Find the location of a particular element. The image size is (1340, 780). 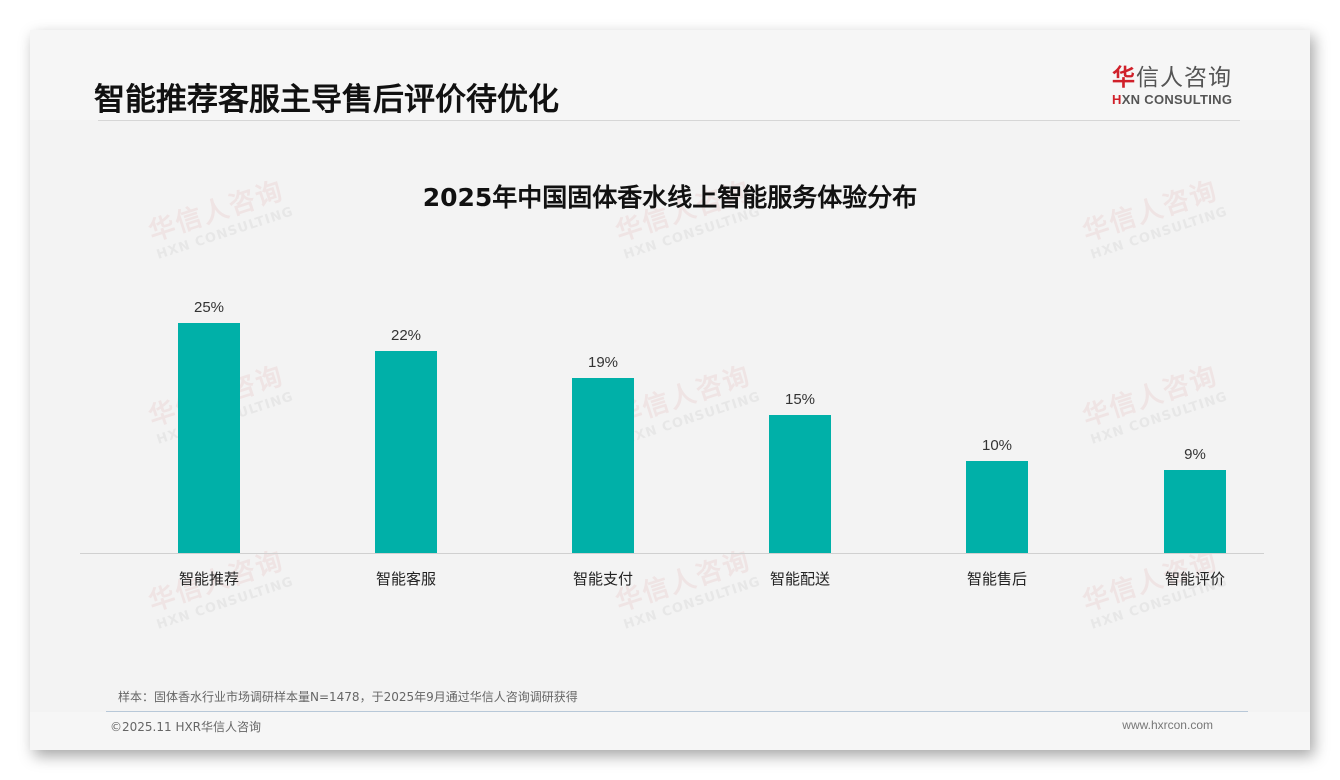

category-label: 智能评价 is located at coordinates (1194, 579).